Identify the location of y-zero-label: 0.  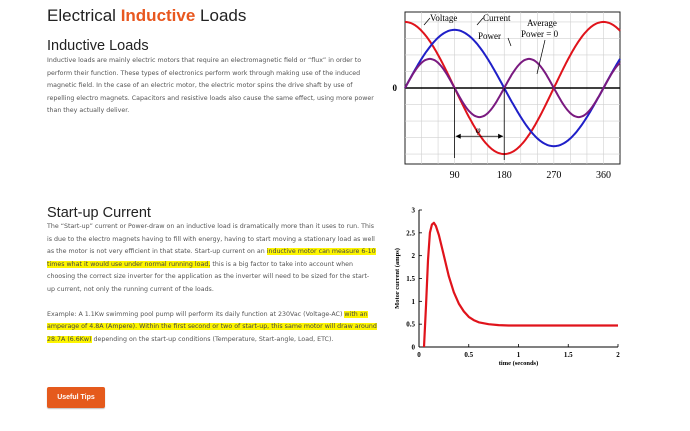
(395, 88).